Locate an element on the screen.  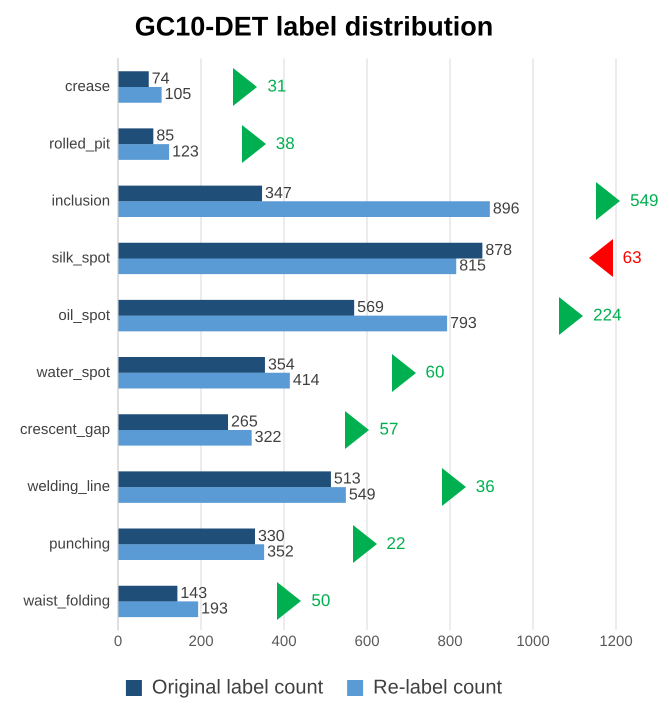
x-tick-label: 1000 is located at coordinates (533, 641).